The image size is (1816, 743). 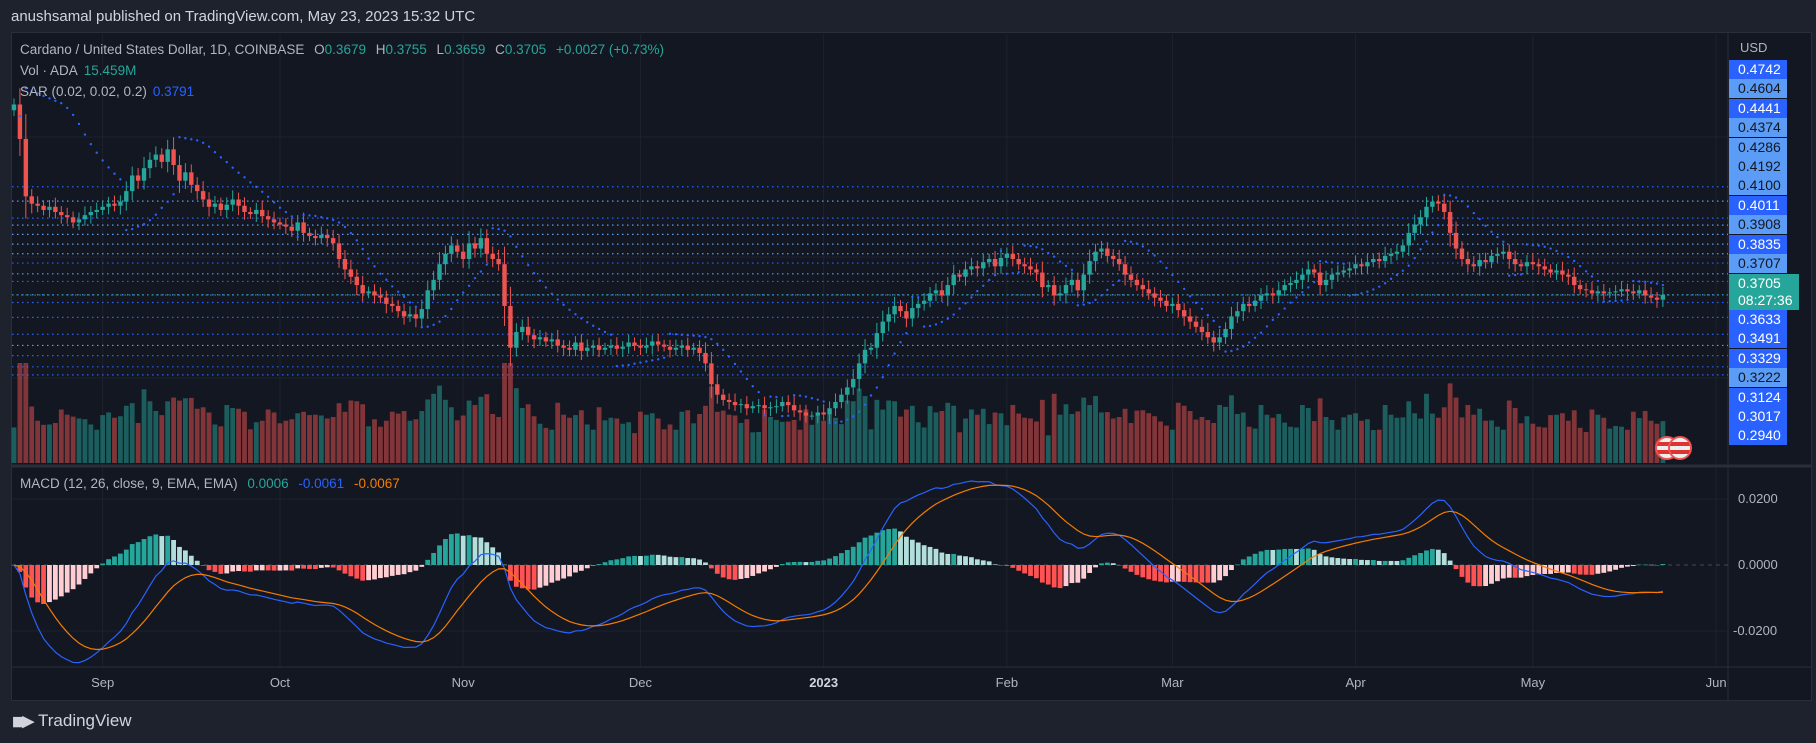 I want to click on price-line-label: 0.4742, so click(x=1758, y=69).